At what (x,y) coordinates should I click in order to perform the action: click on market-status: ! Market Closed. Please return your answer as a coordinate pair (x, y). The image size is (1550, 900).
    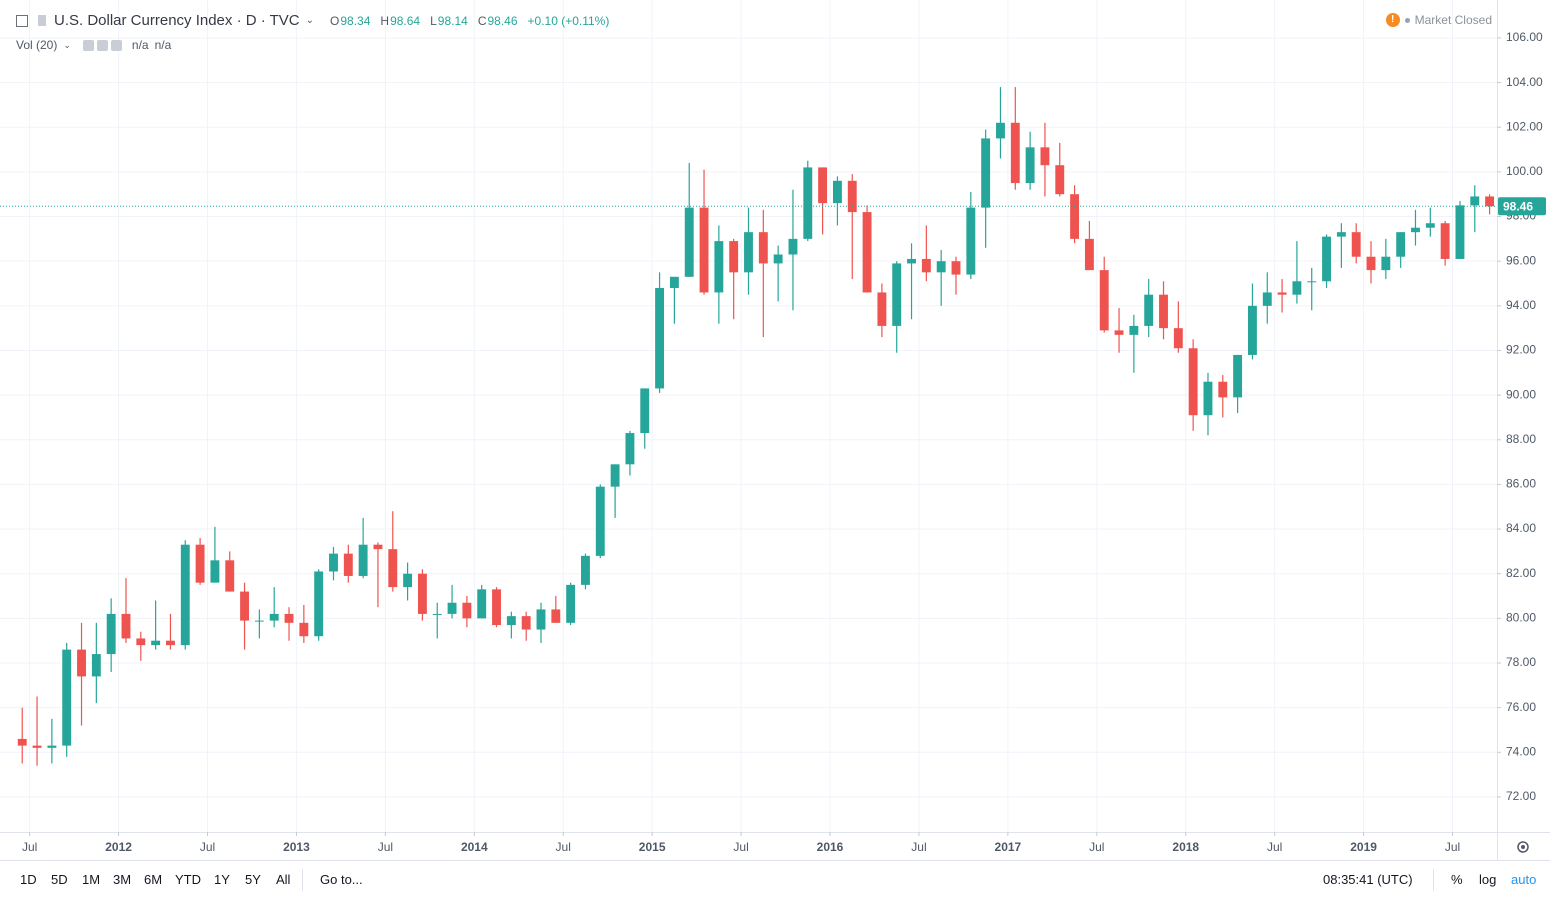
    Looking at the image, I should click on (1438, 20).